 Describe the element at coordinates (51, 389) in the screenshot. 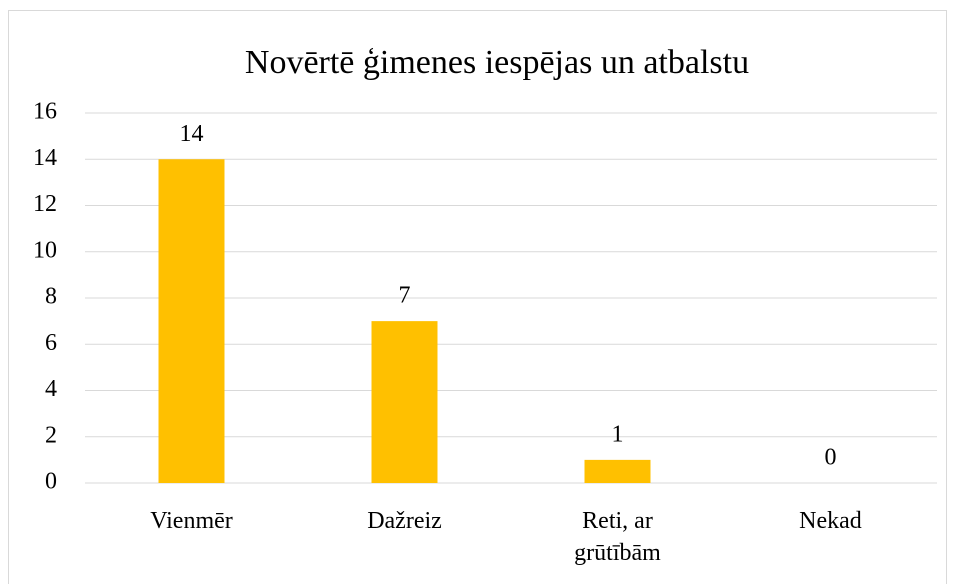

I see `y-tick-label: 4` at that location.